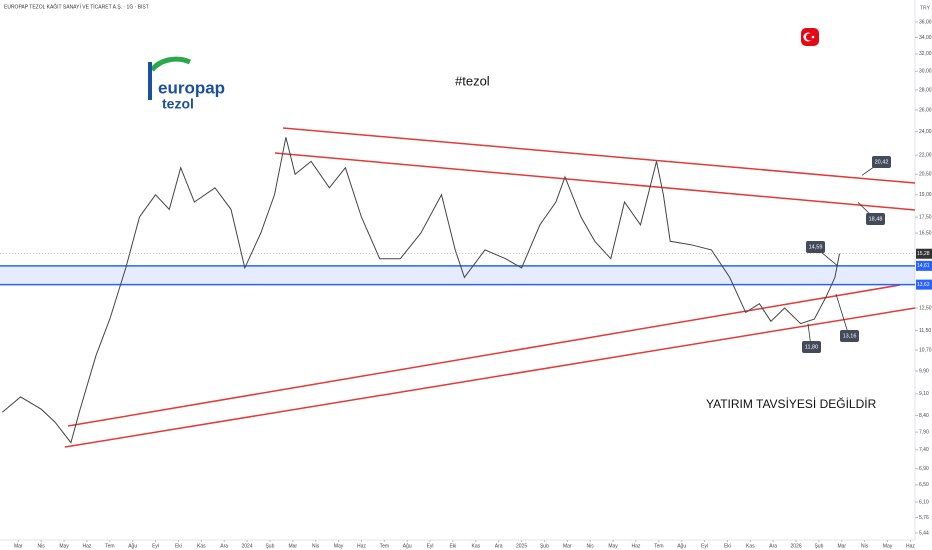  I want to click on level-label: 13,63, so click(923, 285).